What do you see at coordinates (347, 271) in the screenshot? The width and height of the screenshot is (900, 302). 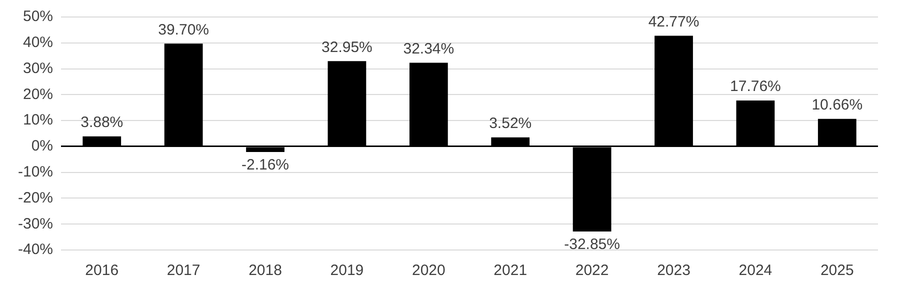 I see `x-tick-label: 2019` at bounding box center [347, 271].